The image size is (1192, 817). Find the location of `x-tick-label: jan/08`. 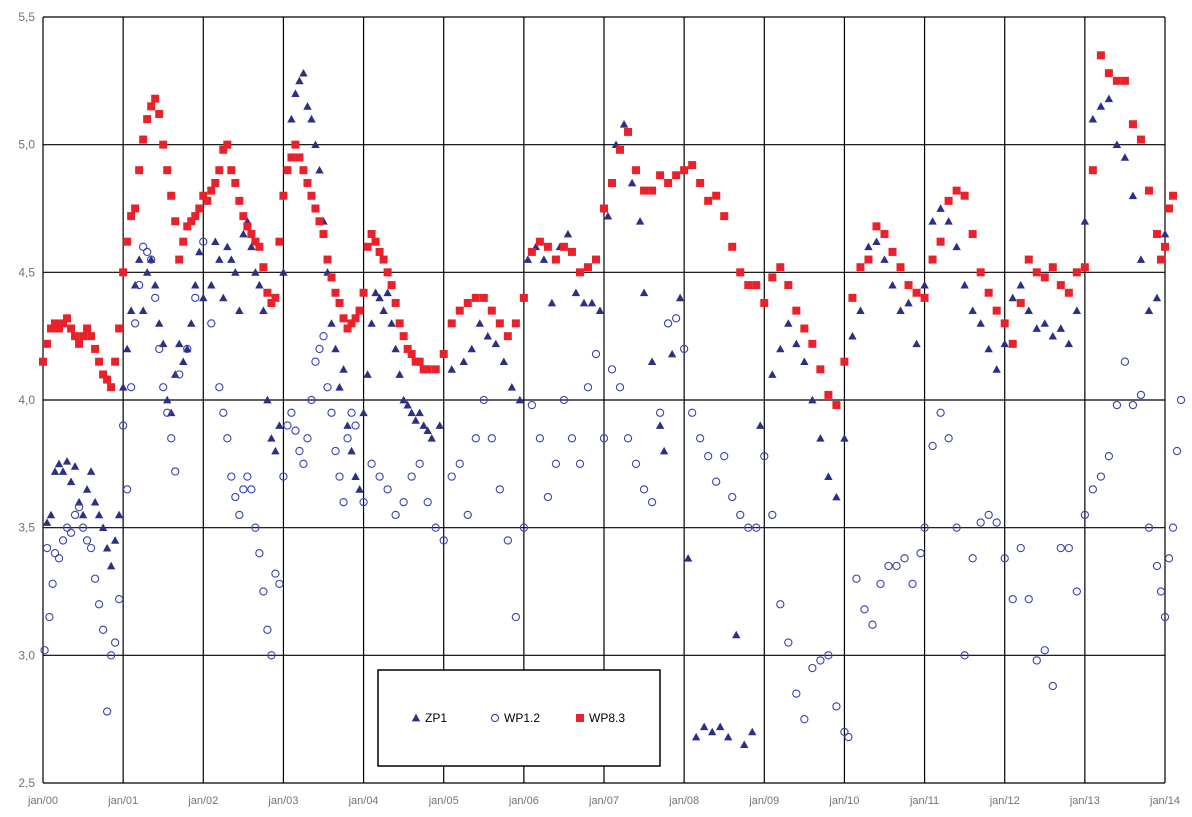

x-tick-label: jan/08 is located at coordinates (683, 801).